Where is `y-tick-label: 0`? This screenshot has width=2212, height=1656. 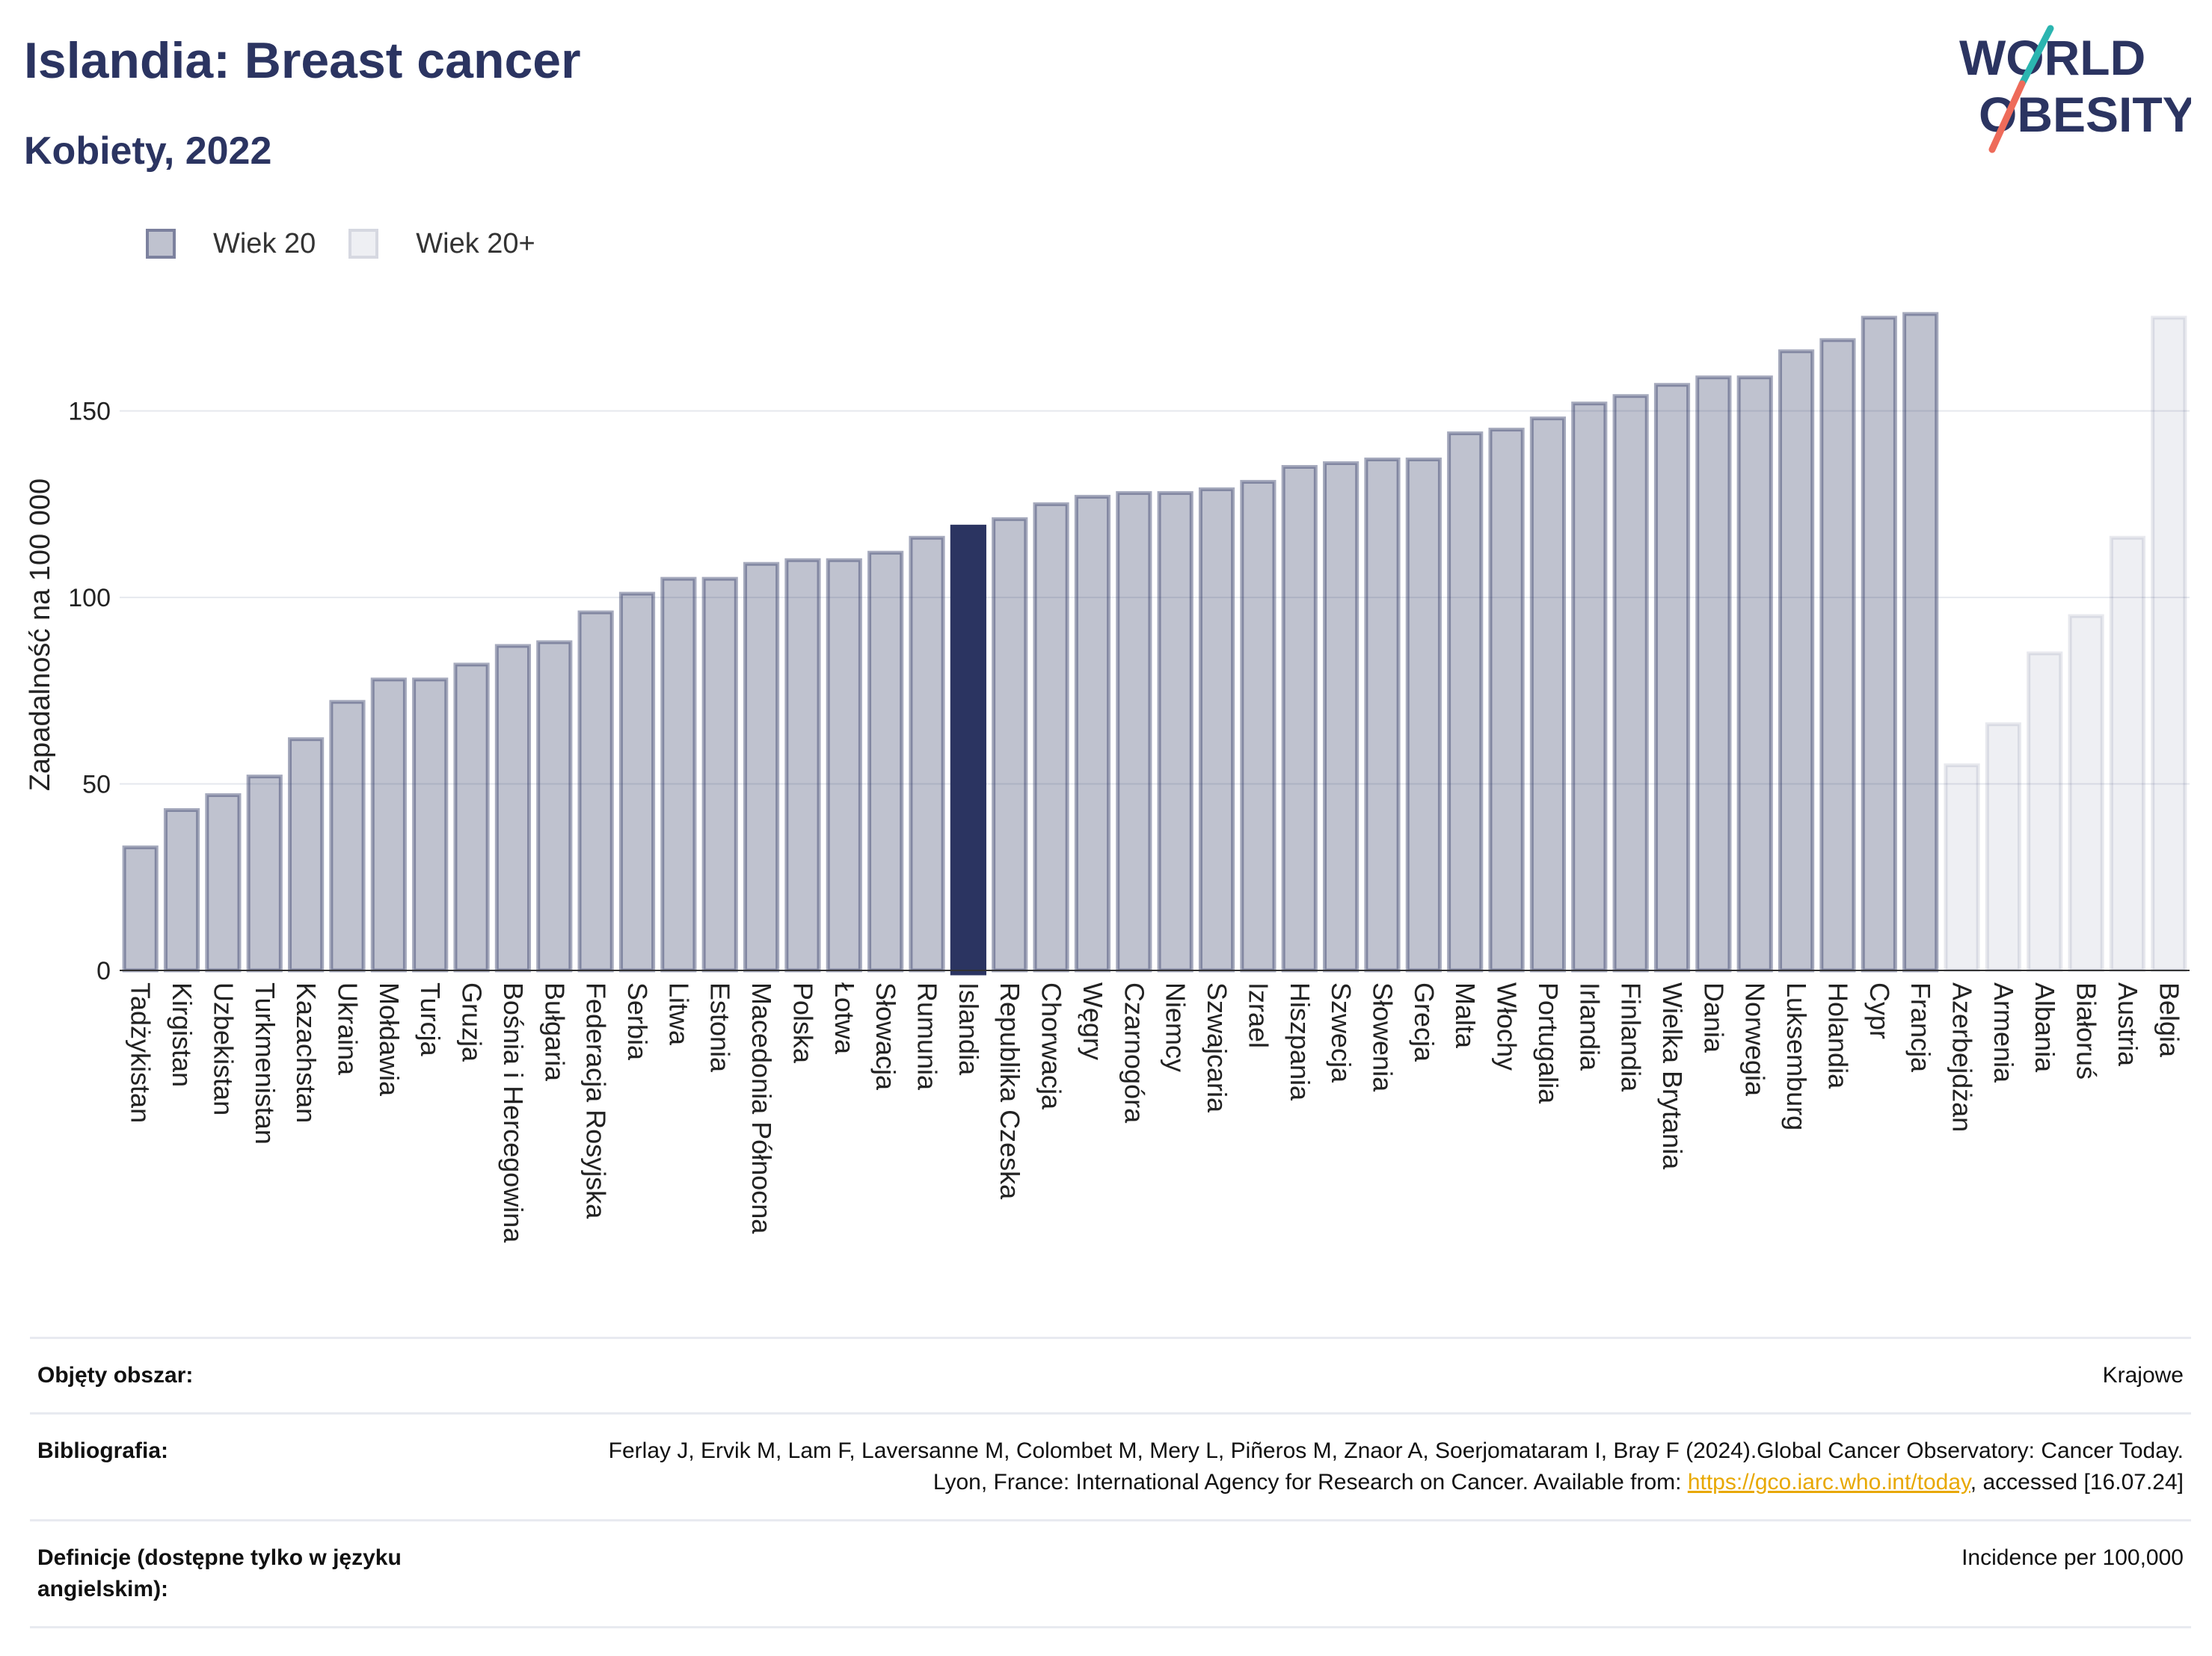 y-tick-label: 0 is located at coordinates (103, 971).